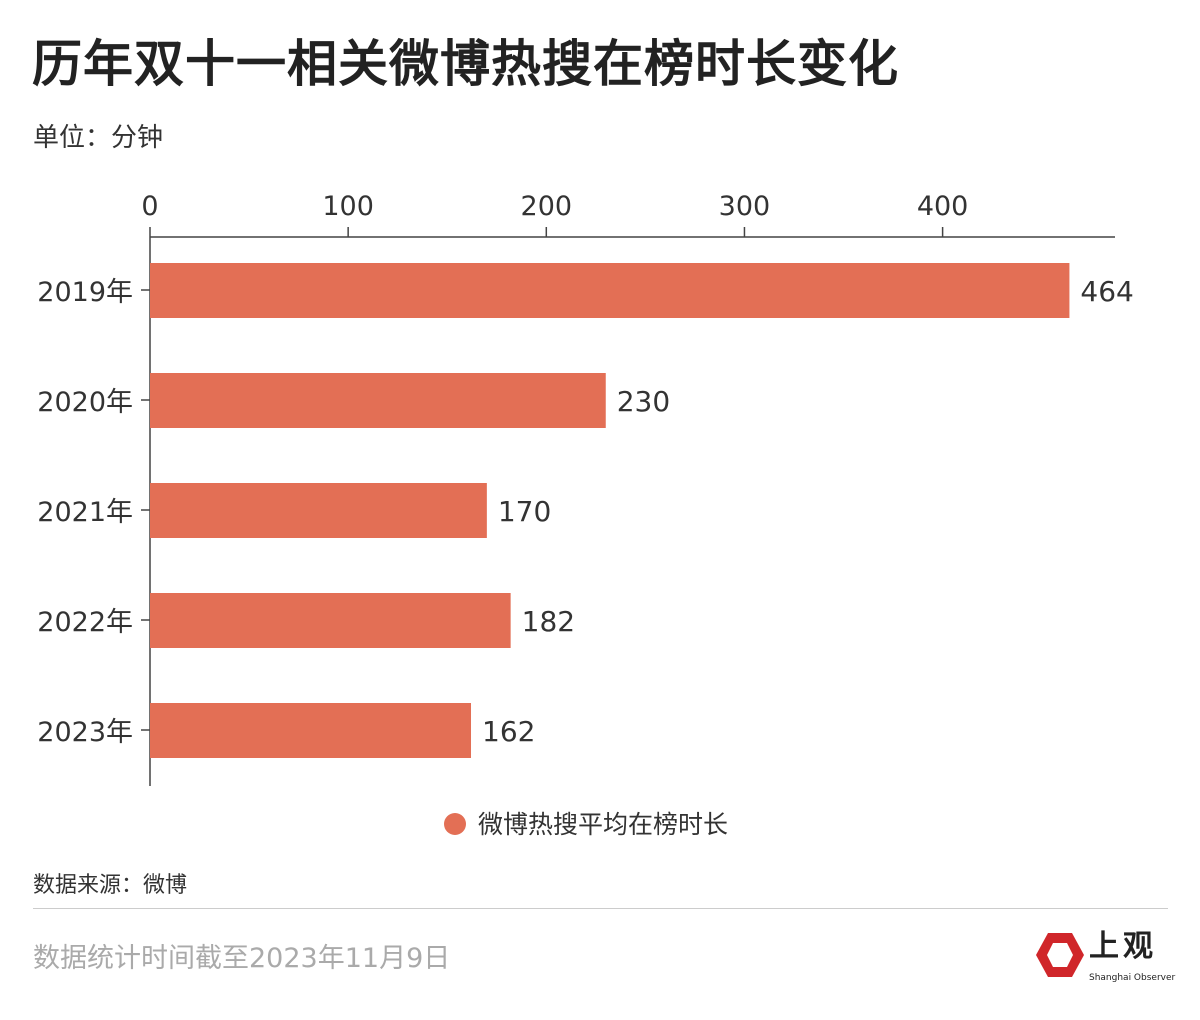  Describe the element at coordinates (348, 206) in the screenshot. I see `x-tick-label: 100` at that location.